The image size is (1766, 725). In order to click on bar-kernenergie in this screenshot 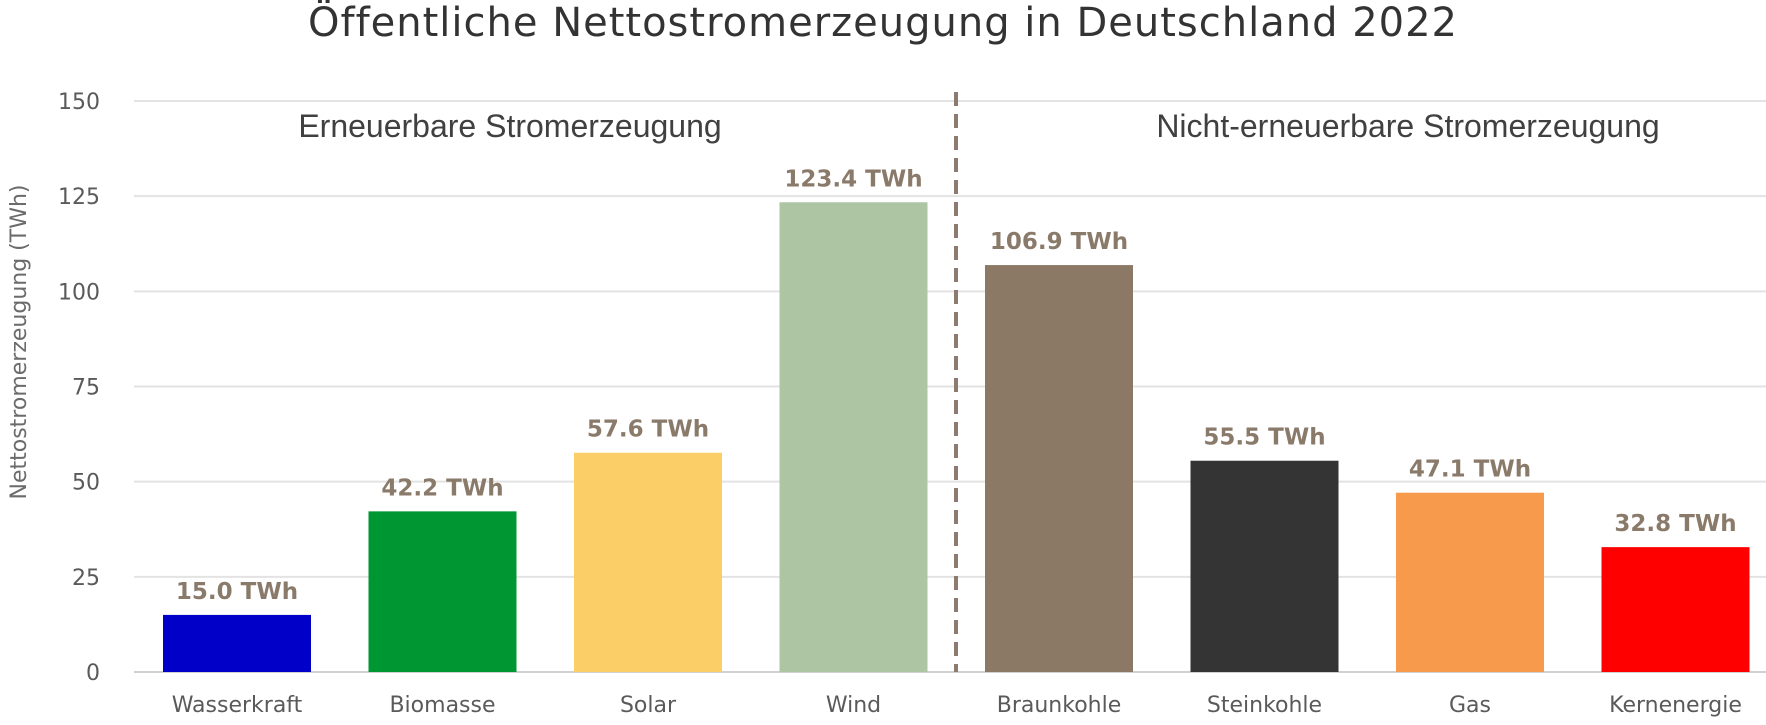, I will do `click(1675, 609)`.